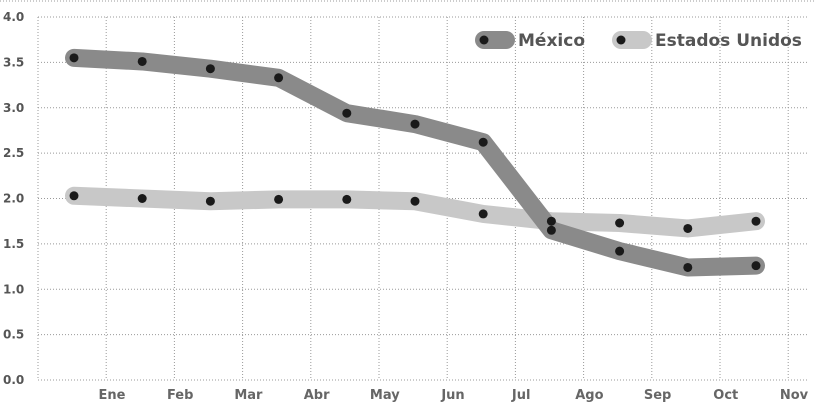  Describe the element at coordinates (385, 395) in the screenshot. I see `x-tick-label: May` at that location.